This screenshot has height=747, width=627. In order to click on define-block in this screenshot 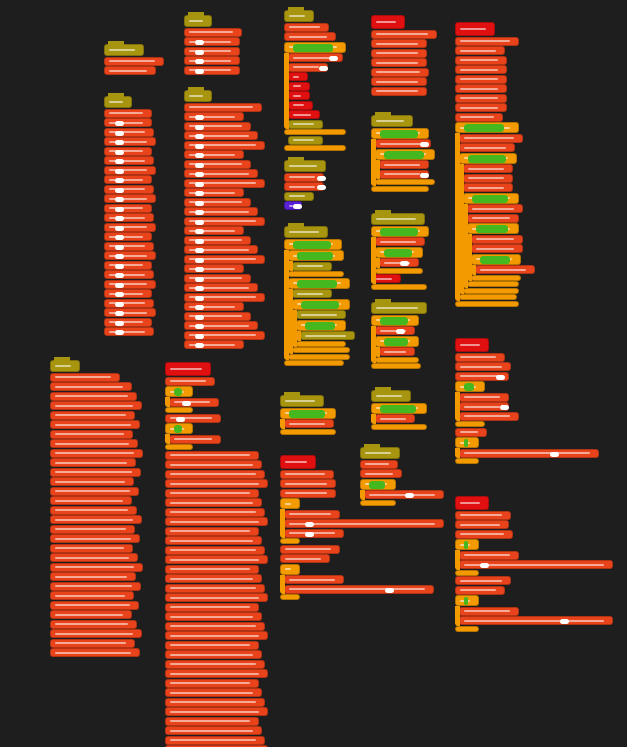, I will do `click(472, 503)`.